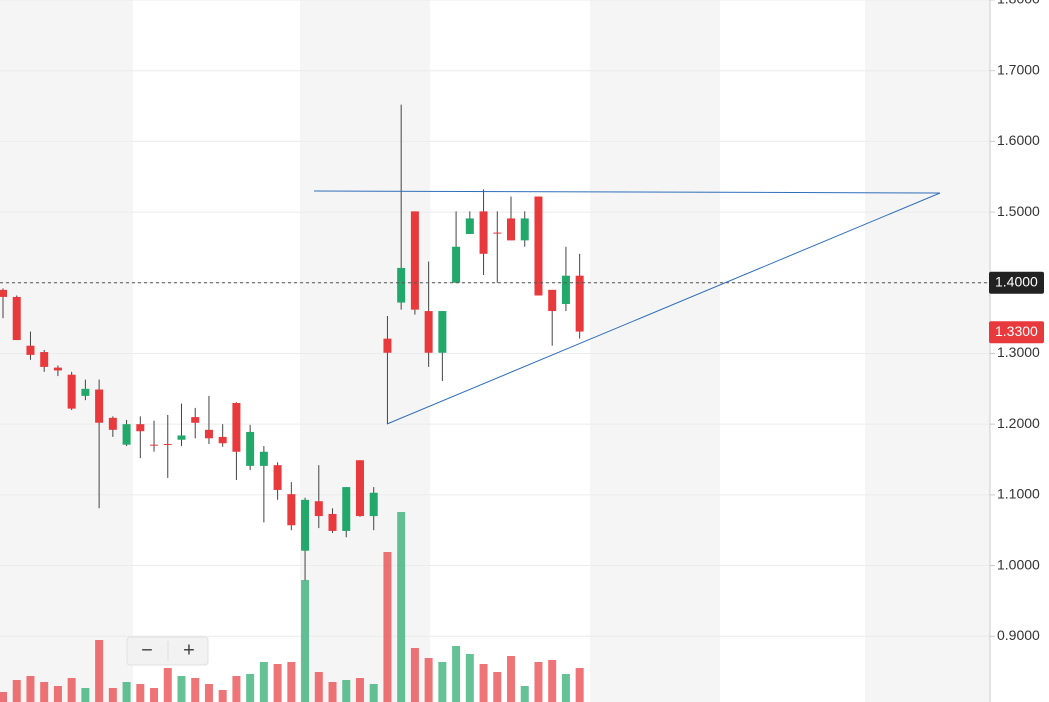 The height and width of the screenshot is (702, 1049). I want to click on y-tick-label: 1.3000, so click(1018, 352).